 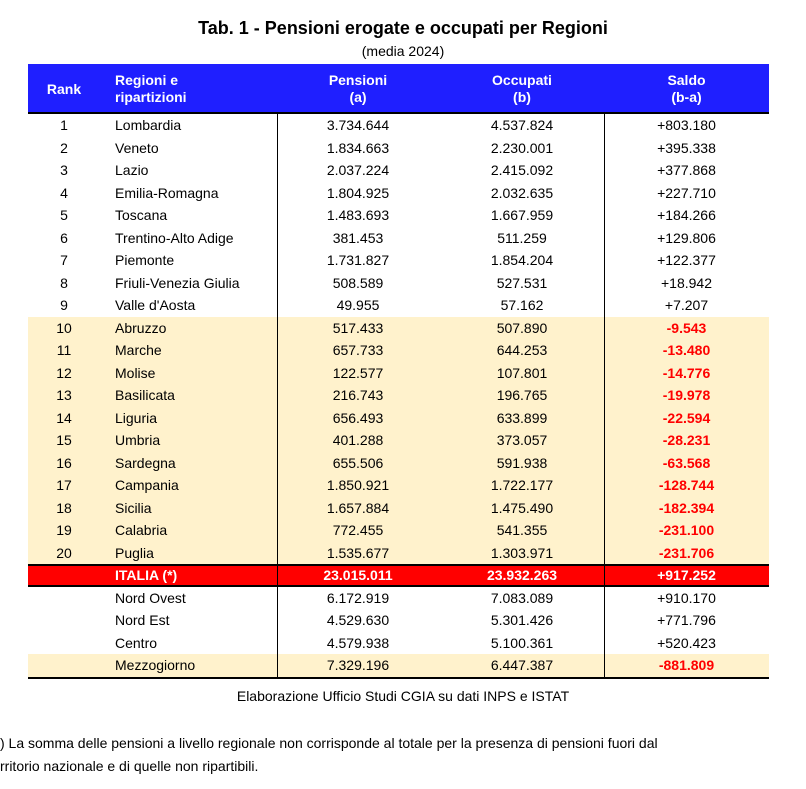 I want to click on pensioni-cell: 23.015.011, so click(x=358, y=575).